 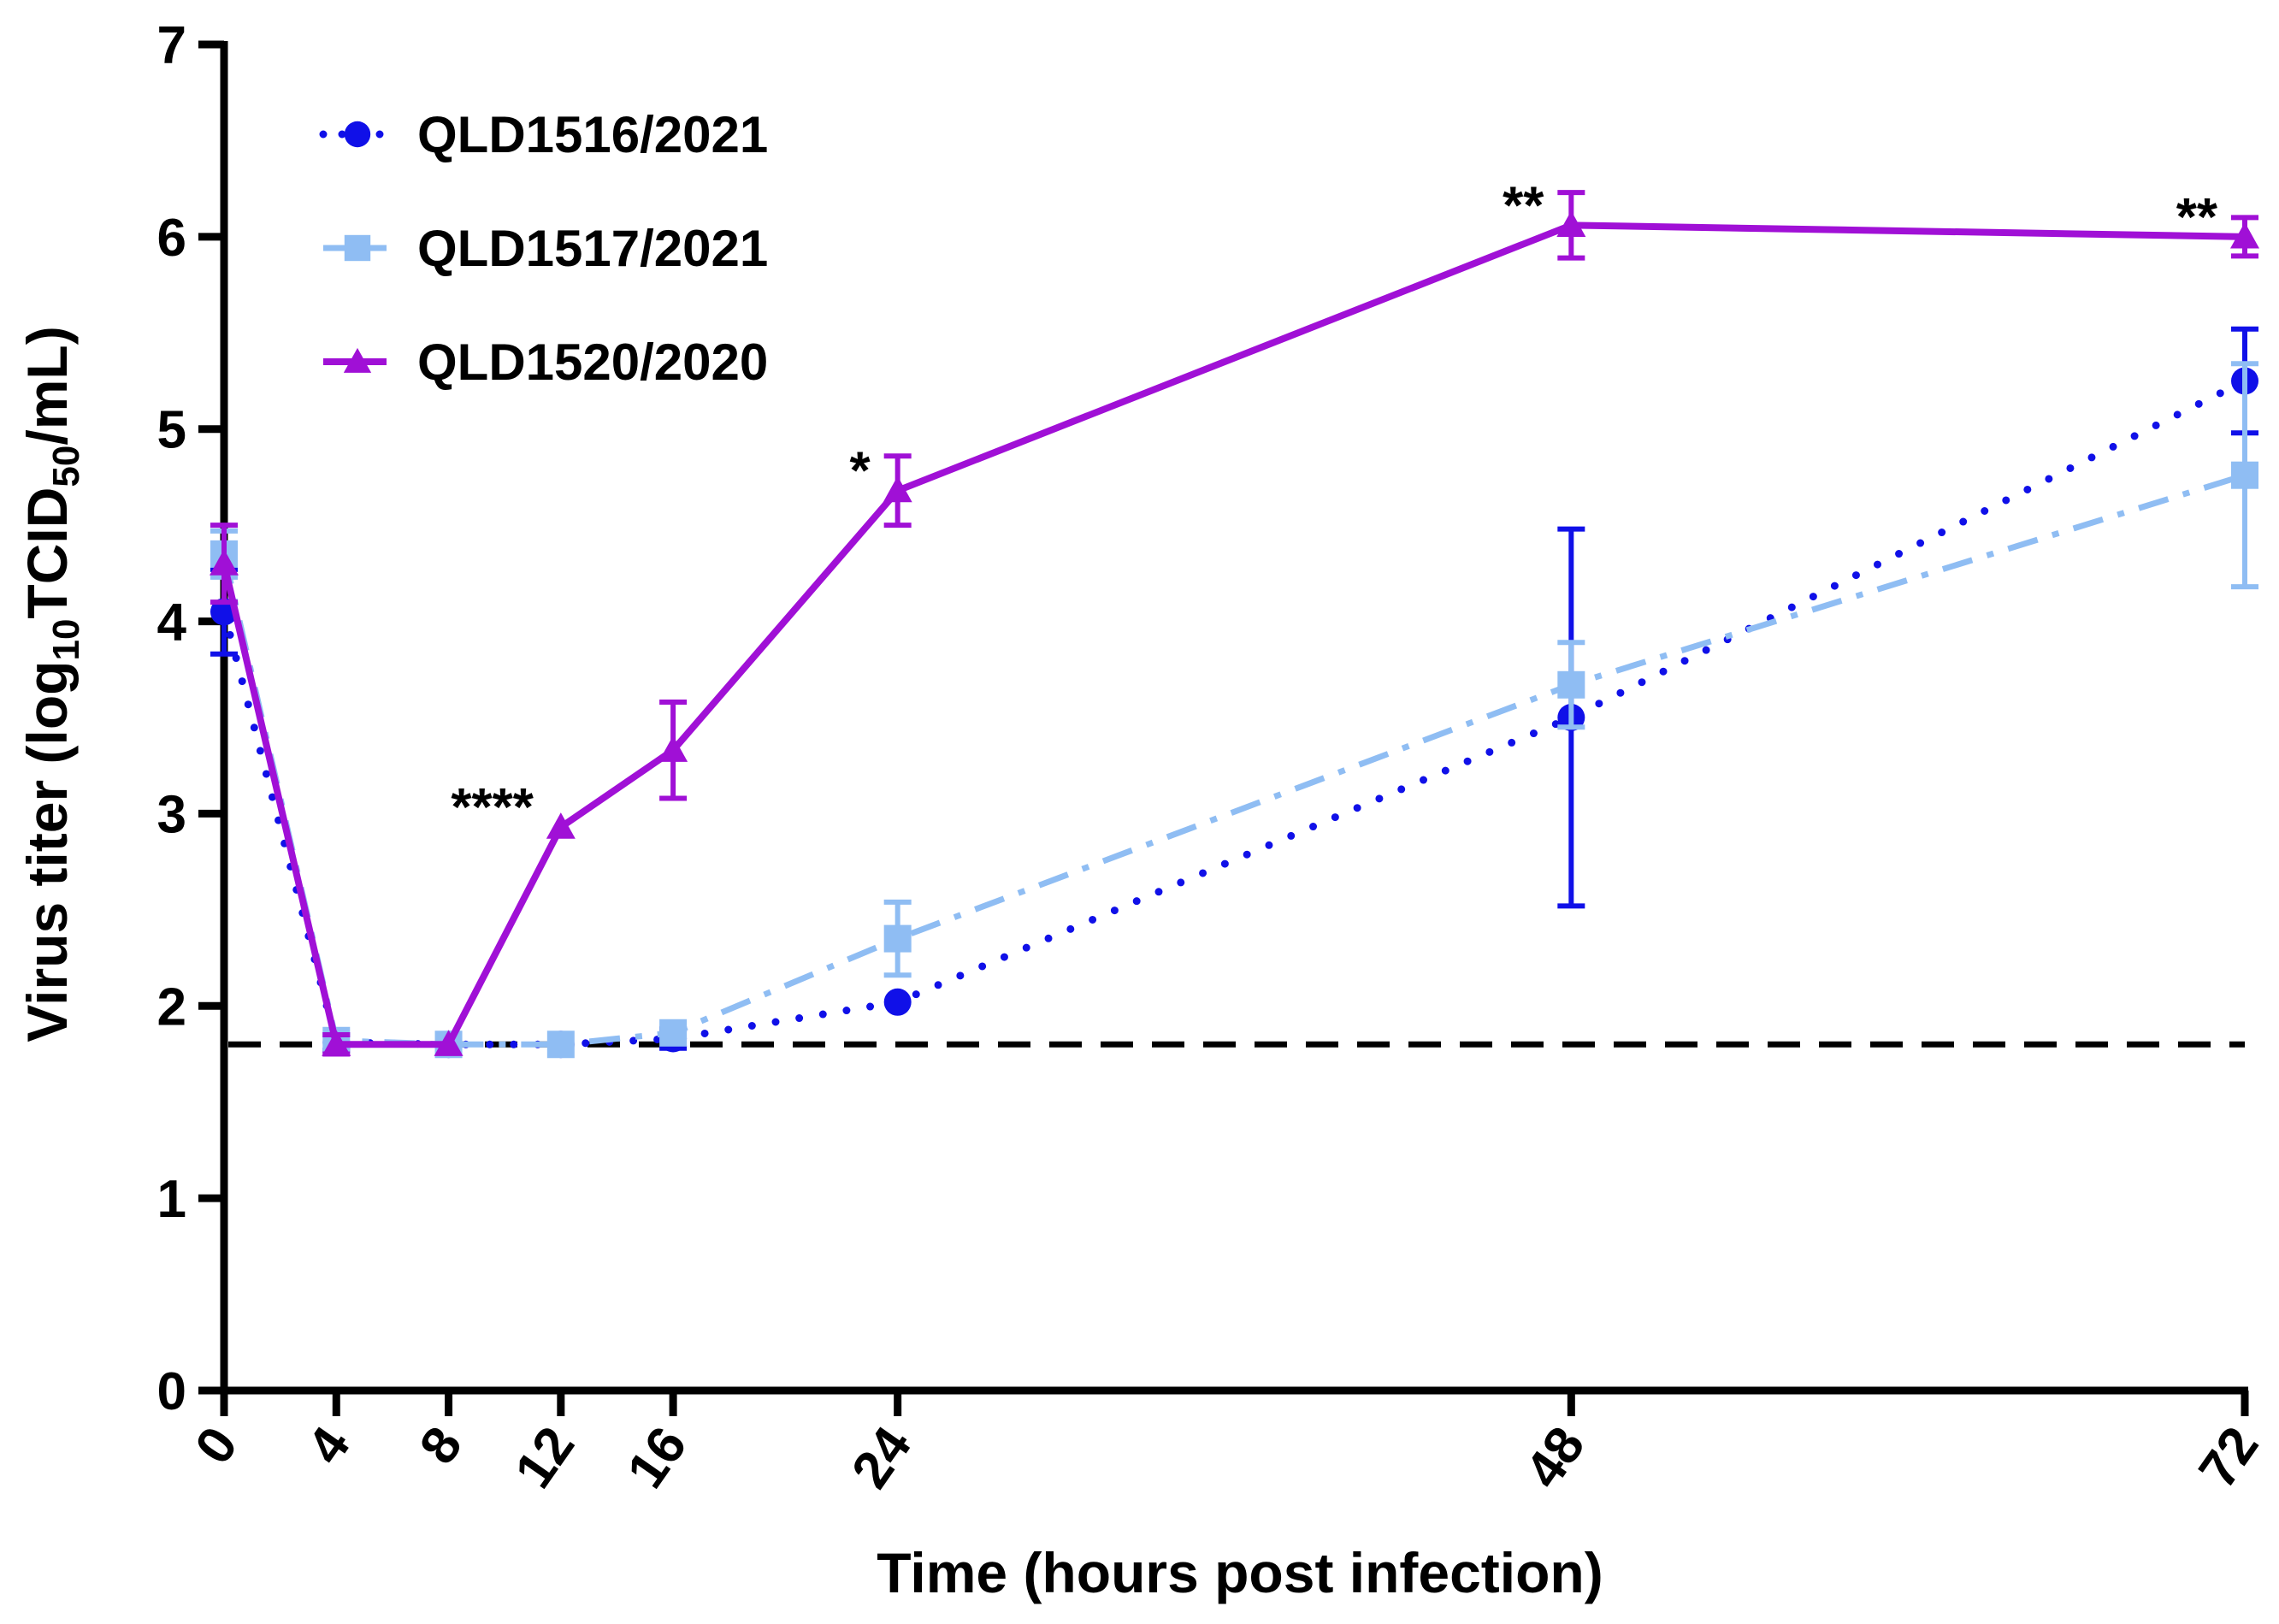 What do you see at coordinates (47, 553) in the screenshot?
I see `y-axis-title-mid: TCID` at bounding box center [47, 553].